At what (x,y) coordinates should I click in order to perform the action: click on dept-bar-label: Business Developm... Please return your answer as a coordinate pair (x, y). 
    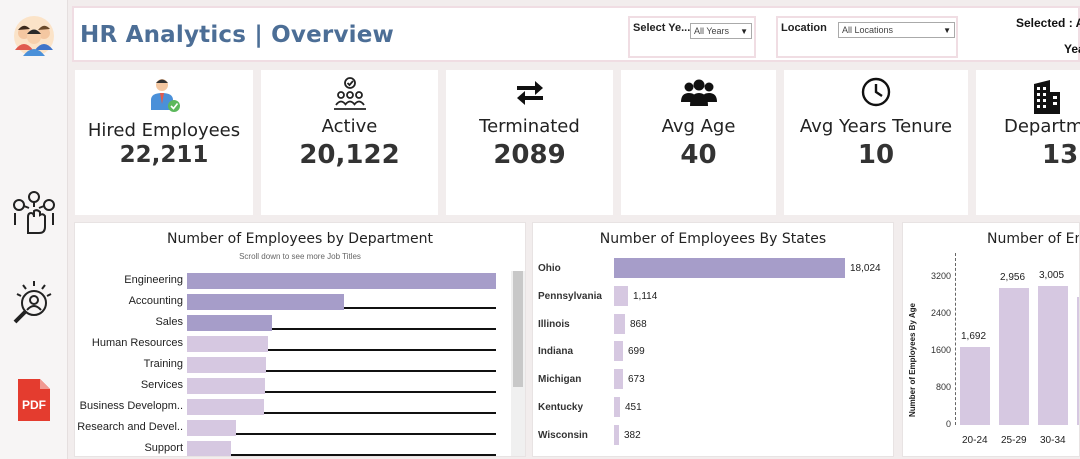
    Looking at the image, I should click on (131, 406).